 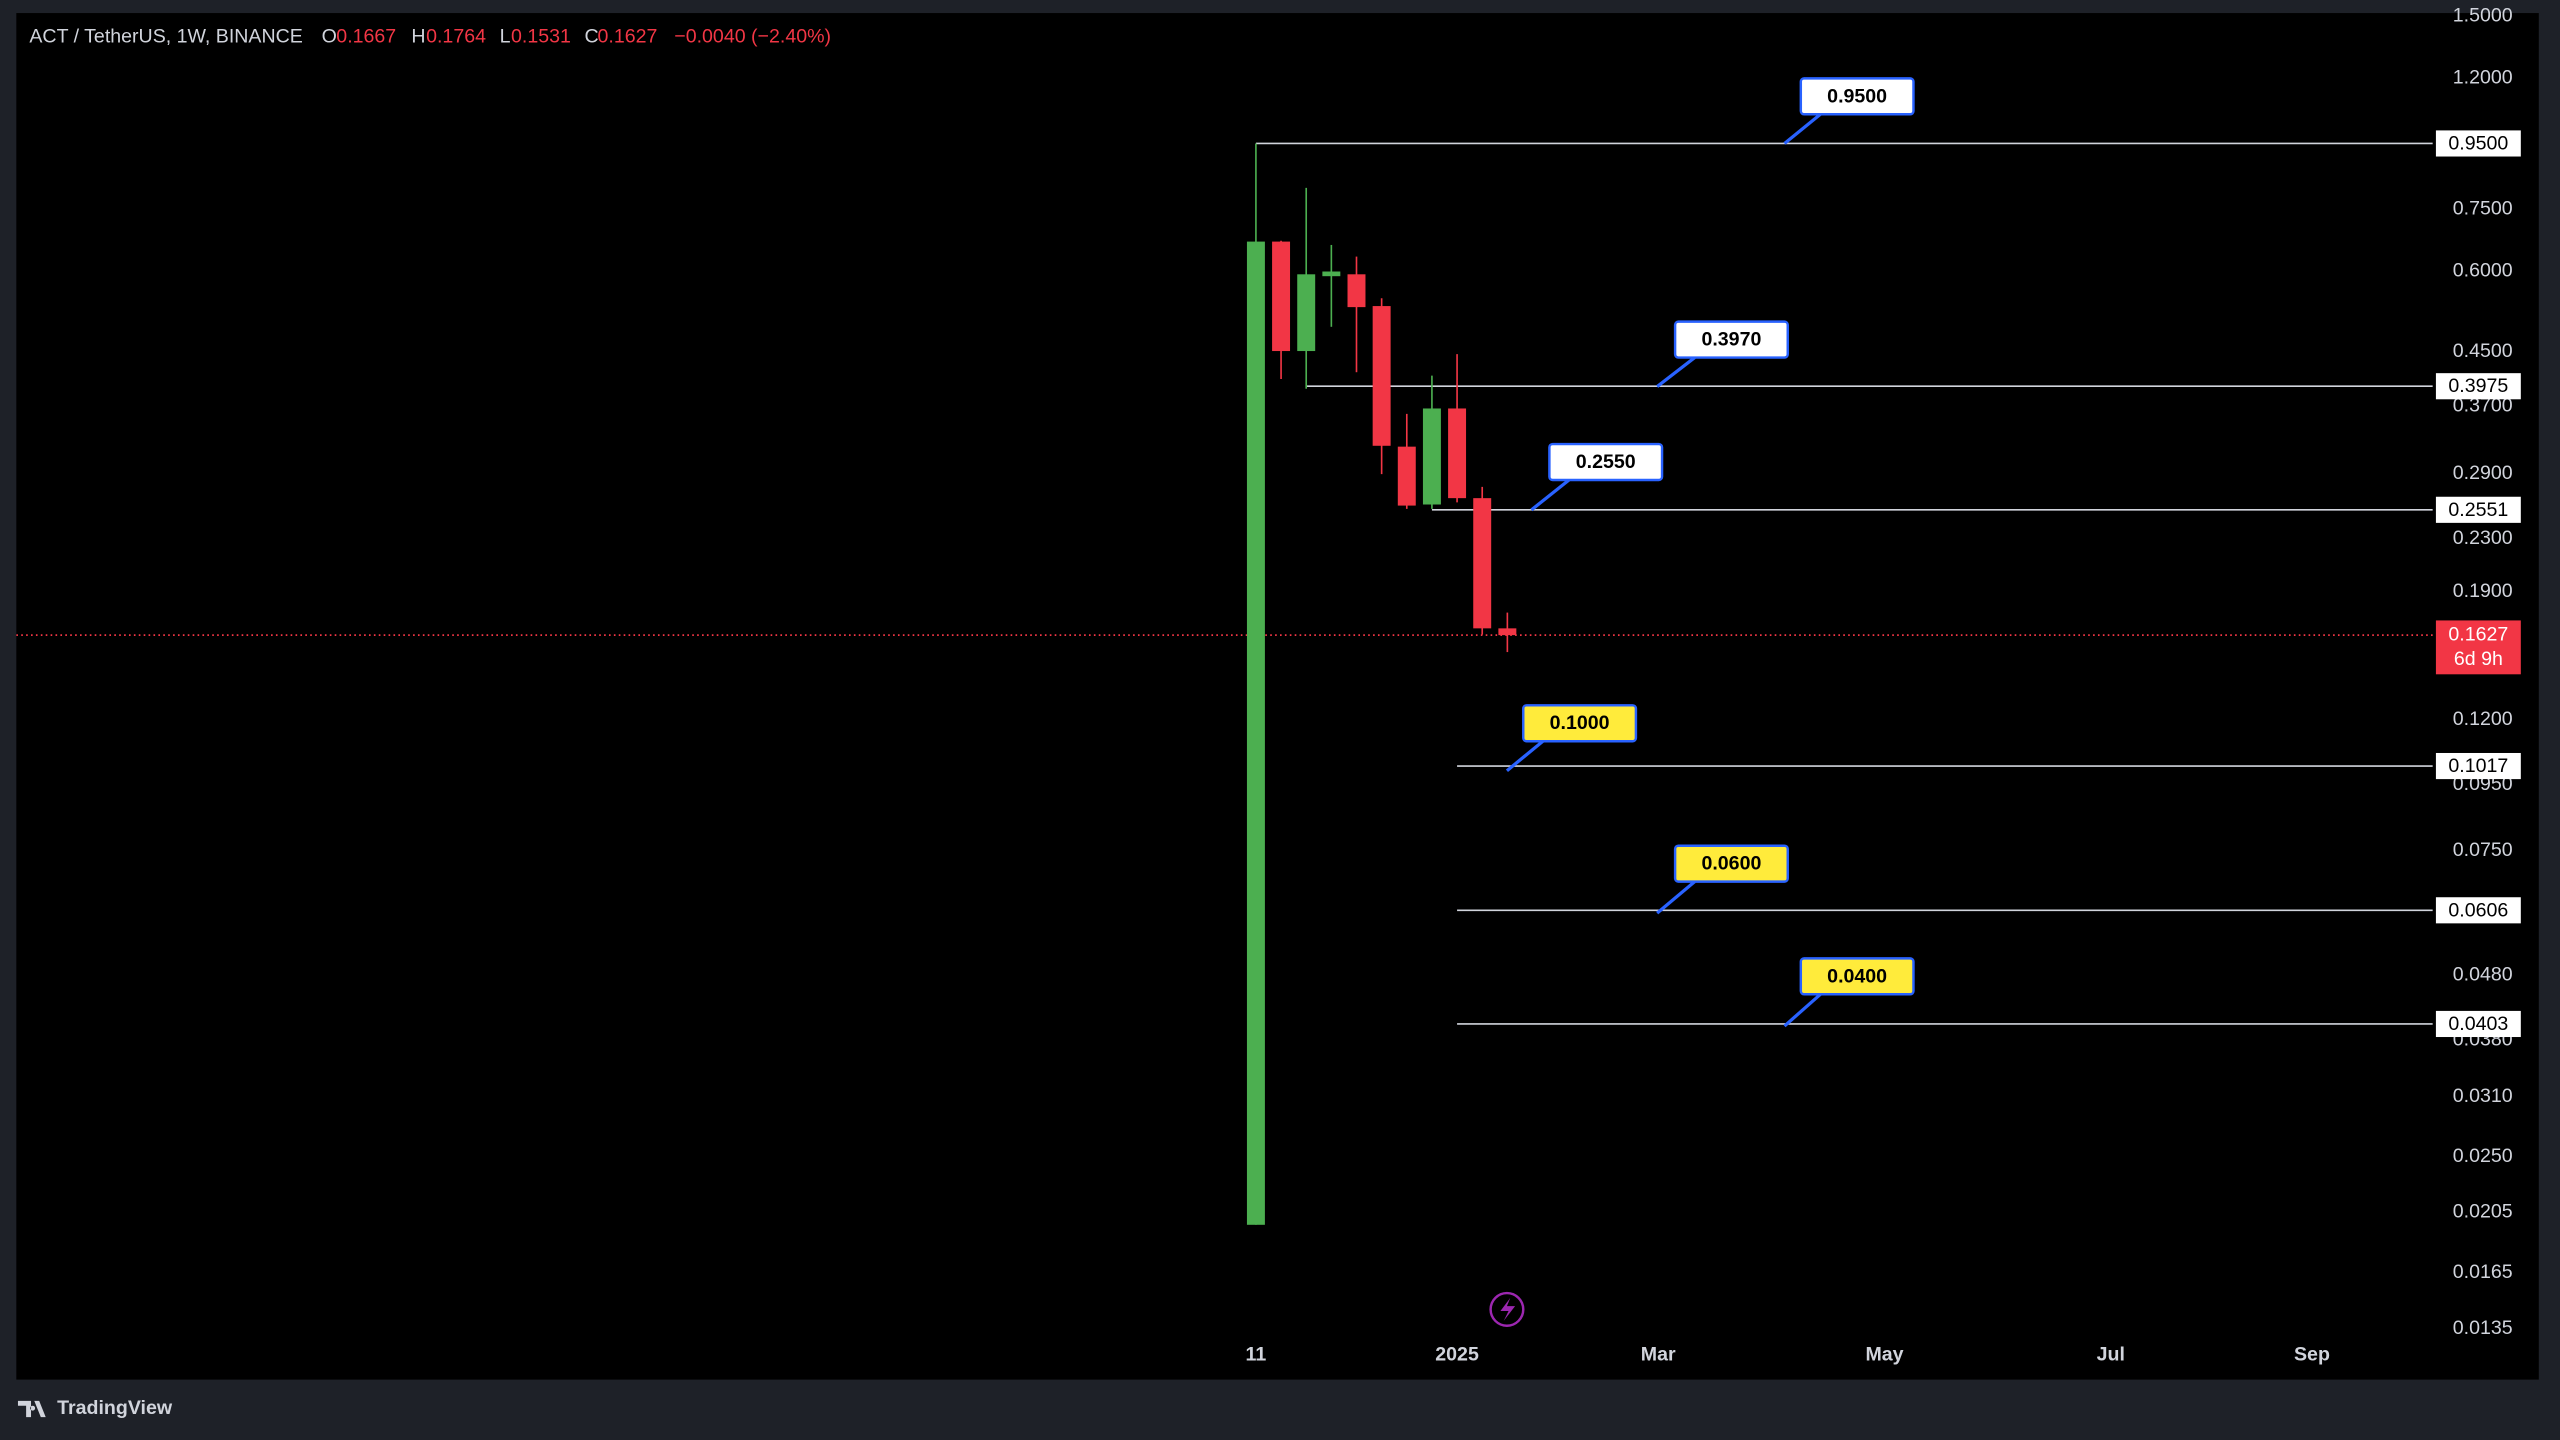 What do you see at coordinates (1457, 1354) in the screenshot?
I see `x-tick-label: 2025` at bounding box center [1457, 1354].